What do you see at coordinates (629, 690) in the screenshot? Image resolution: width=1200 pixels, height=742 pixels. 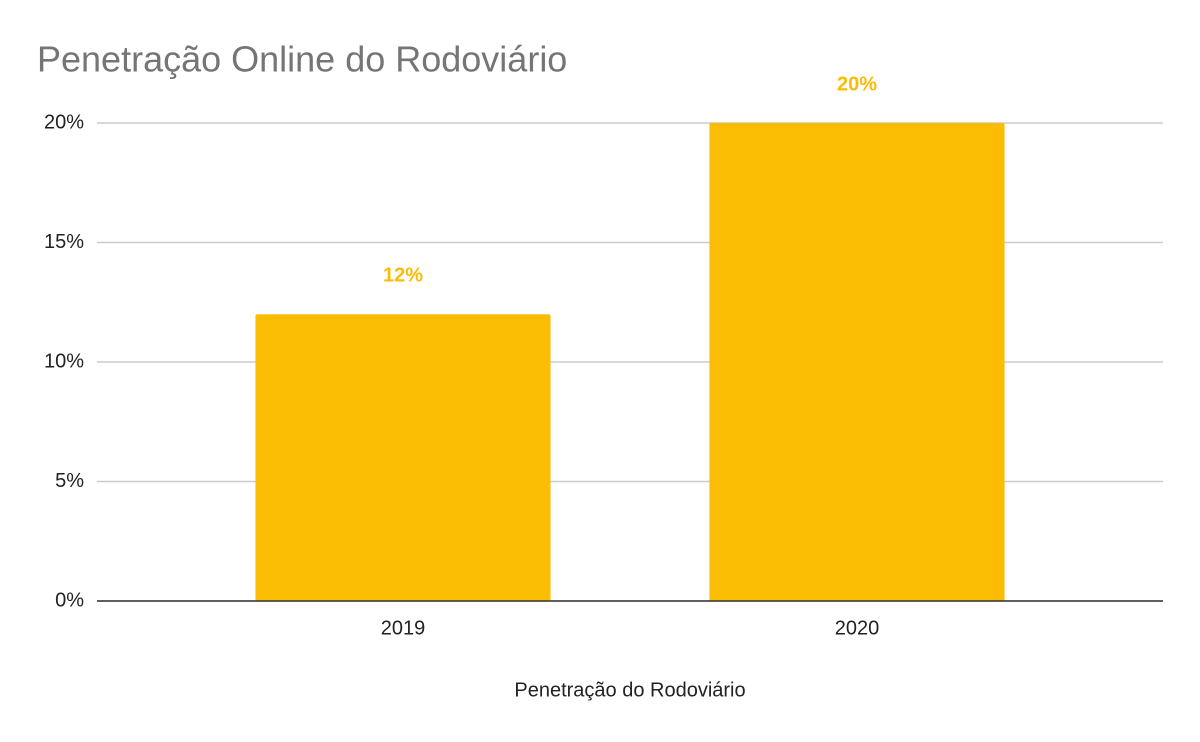 I see `x-axis-title: Penetração do Rodoviário` at bounding box center [629, 690].